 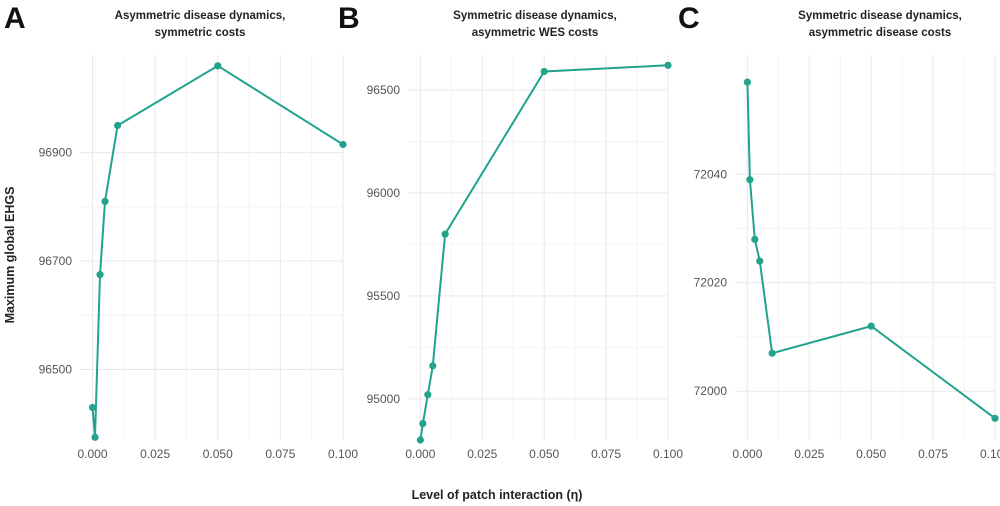 What do you see at coordinates (200, 33) in the screenshot?
I see `panel-subtitle: symmetric costs` at bounding box center [200, 33].